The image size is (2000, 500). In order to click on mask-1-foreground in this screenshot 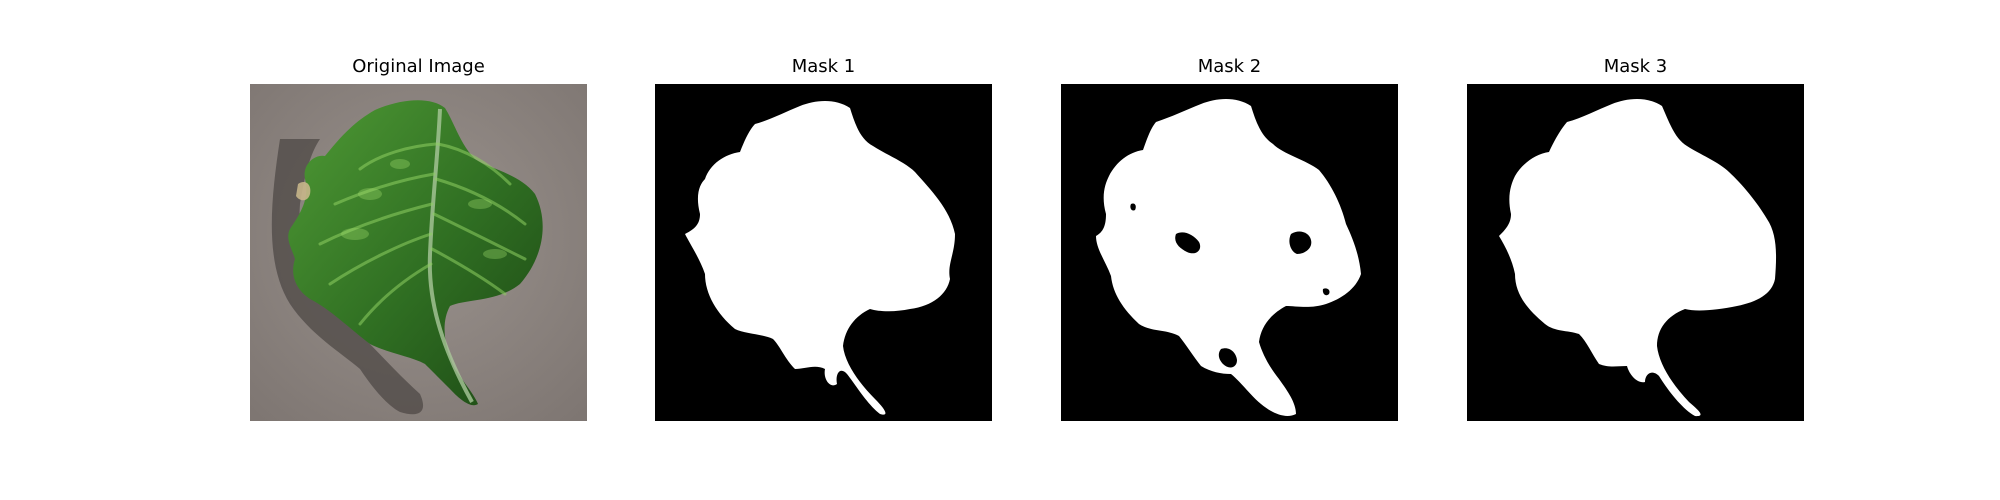, I will do `click(820, 258)`.